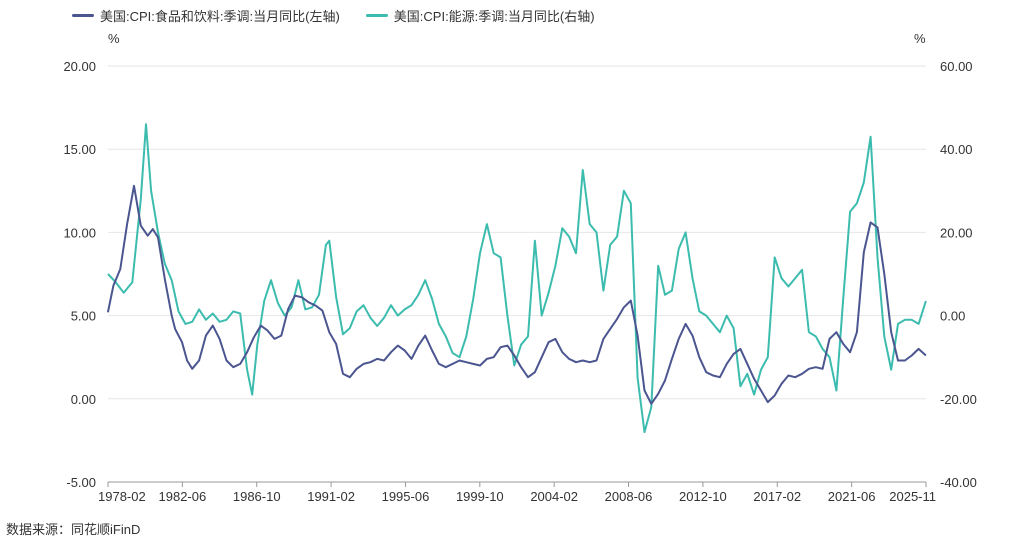 The image size is (1017, 544). I want to click on y-right-unit: %, so click(920, 38).